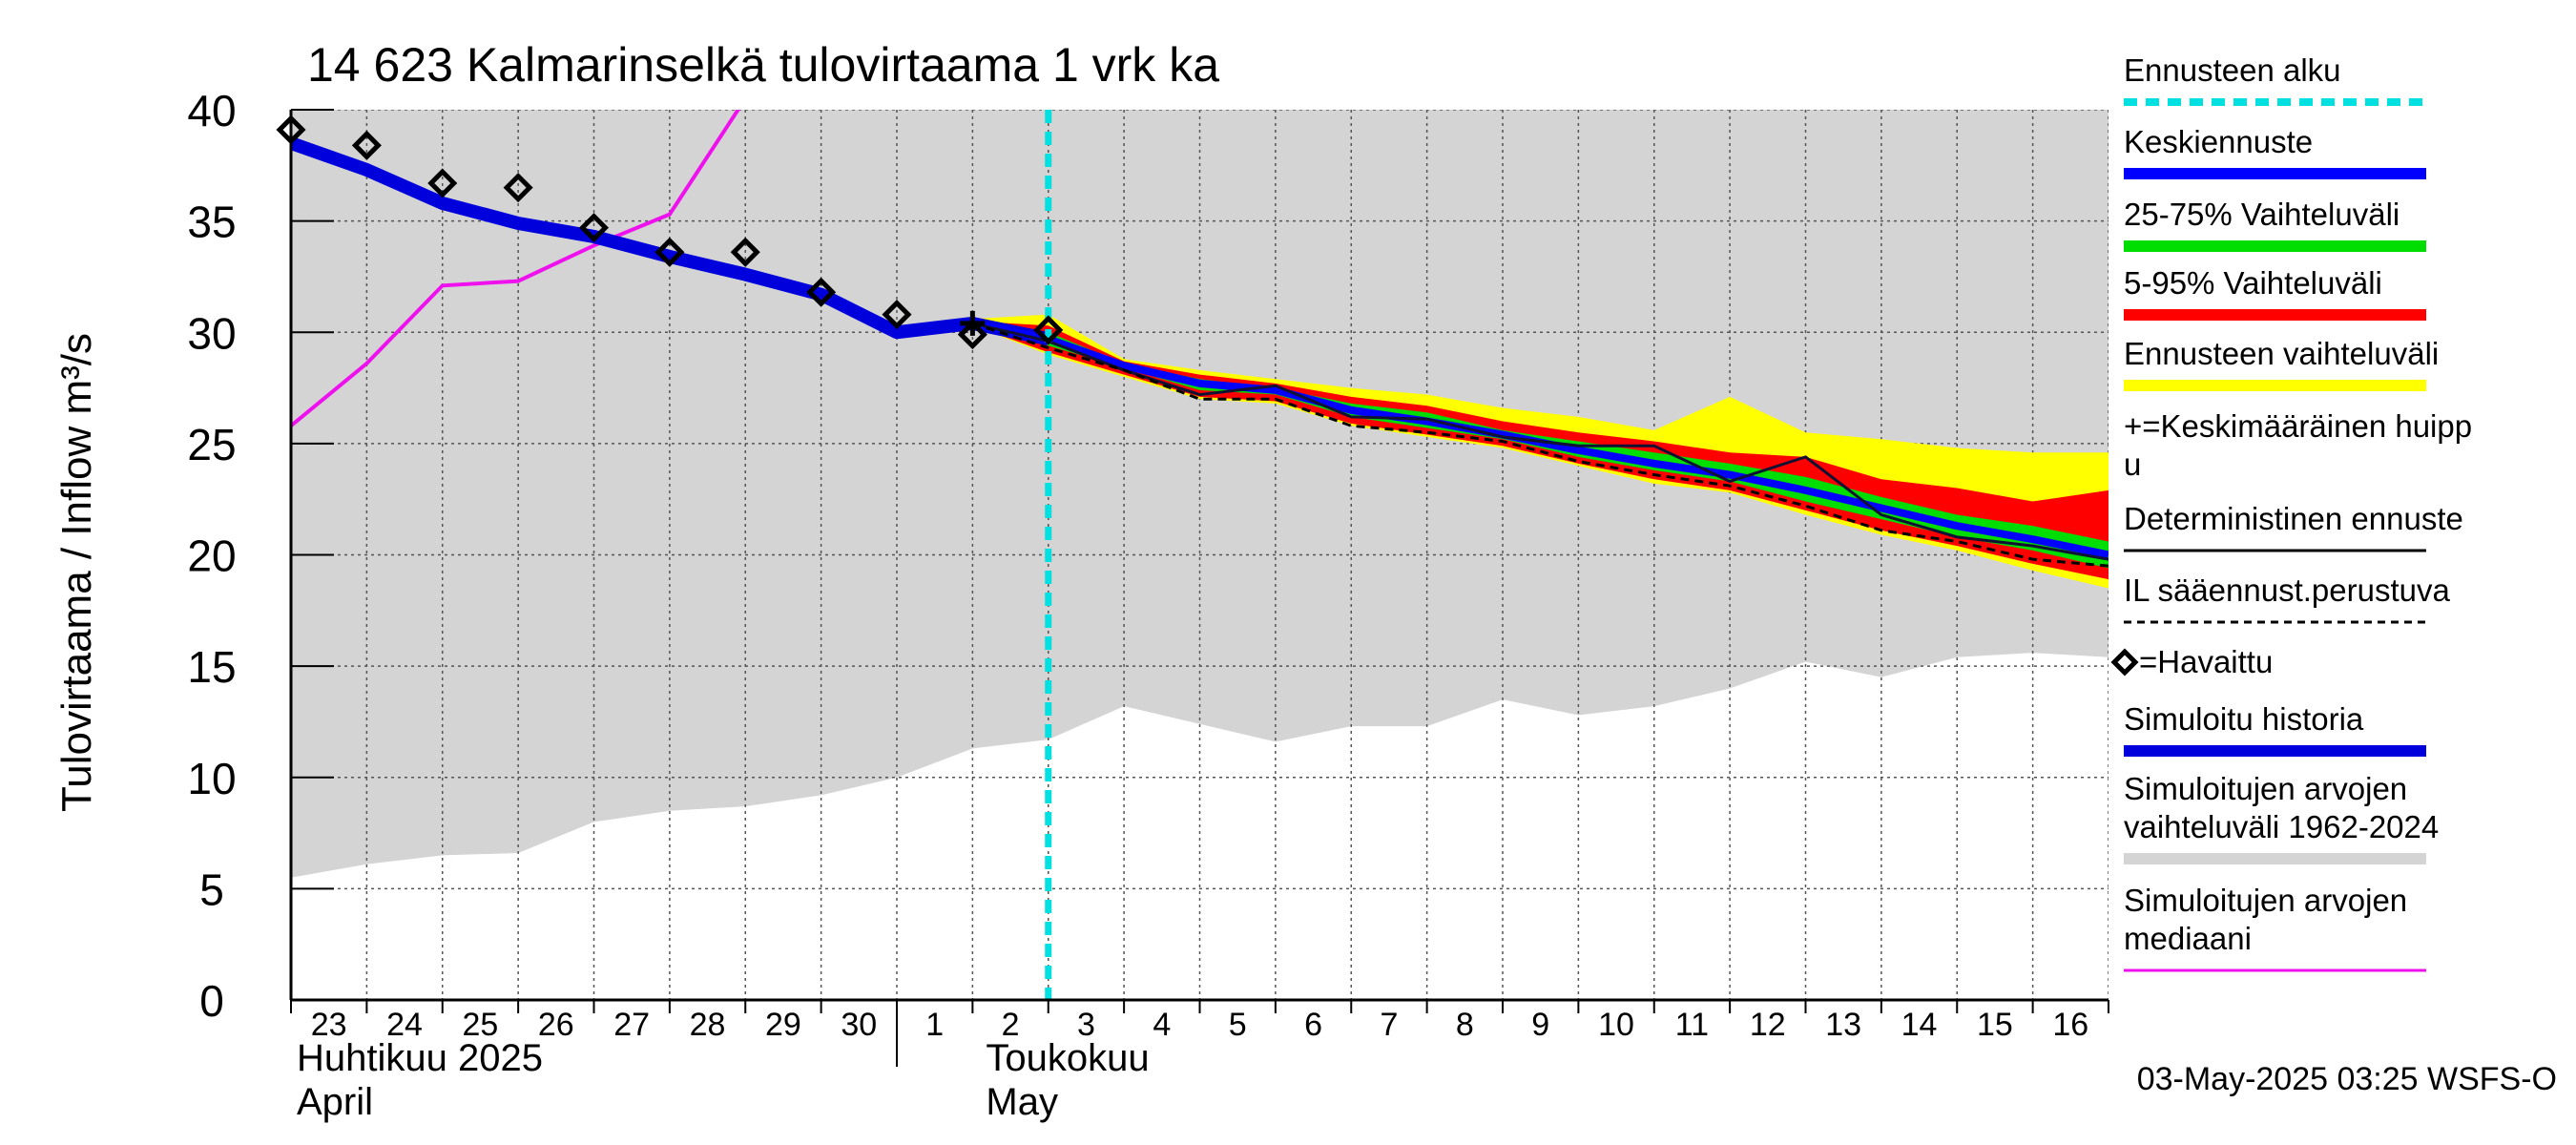 The height and width of the screenshot is (1145, 2576). I want to click on legend-label: +=Keskimääräinen huipp, so click(2298, 426).